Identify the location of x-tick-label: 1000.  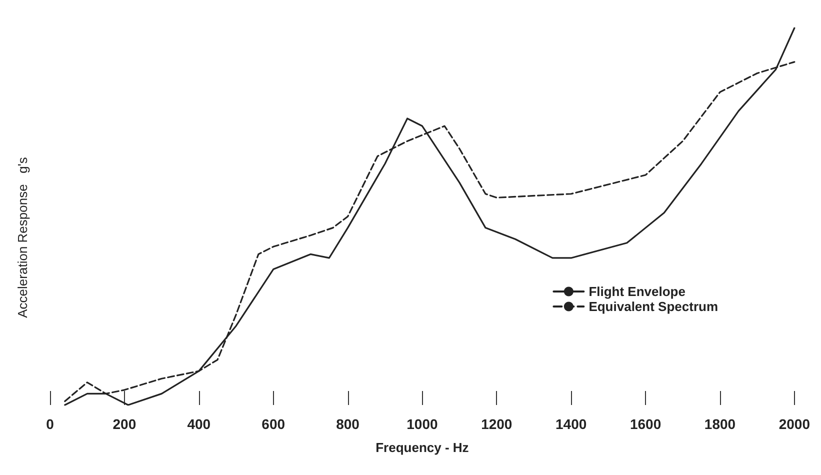
(422, 424).